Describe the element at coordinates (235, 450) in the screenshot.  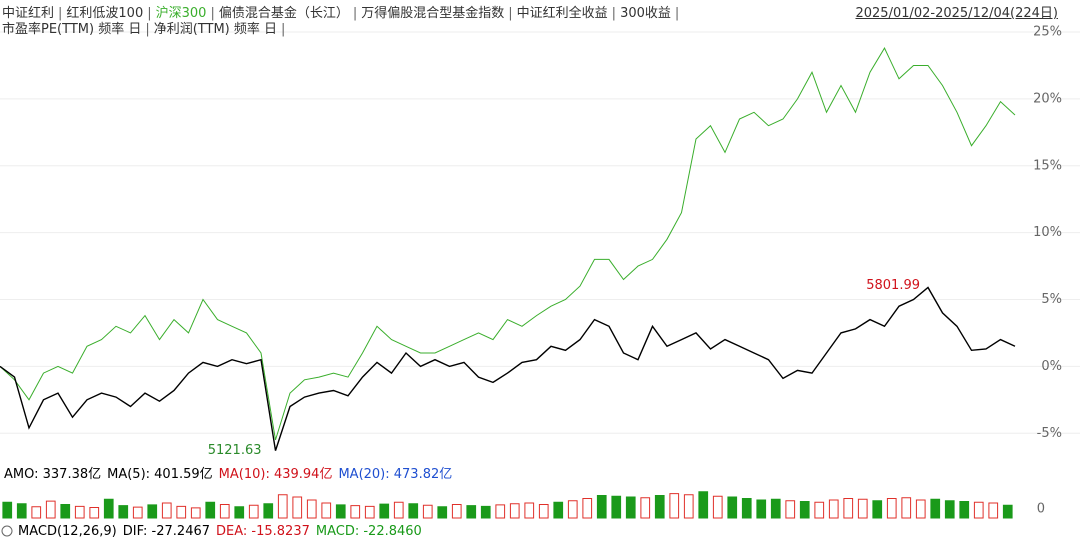
I see `annotation: 5121.63` at that location.